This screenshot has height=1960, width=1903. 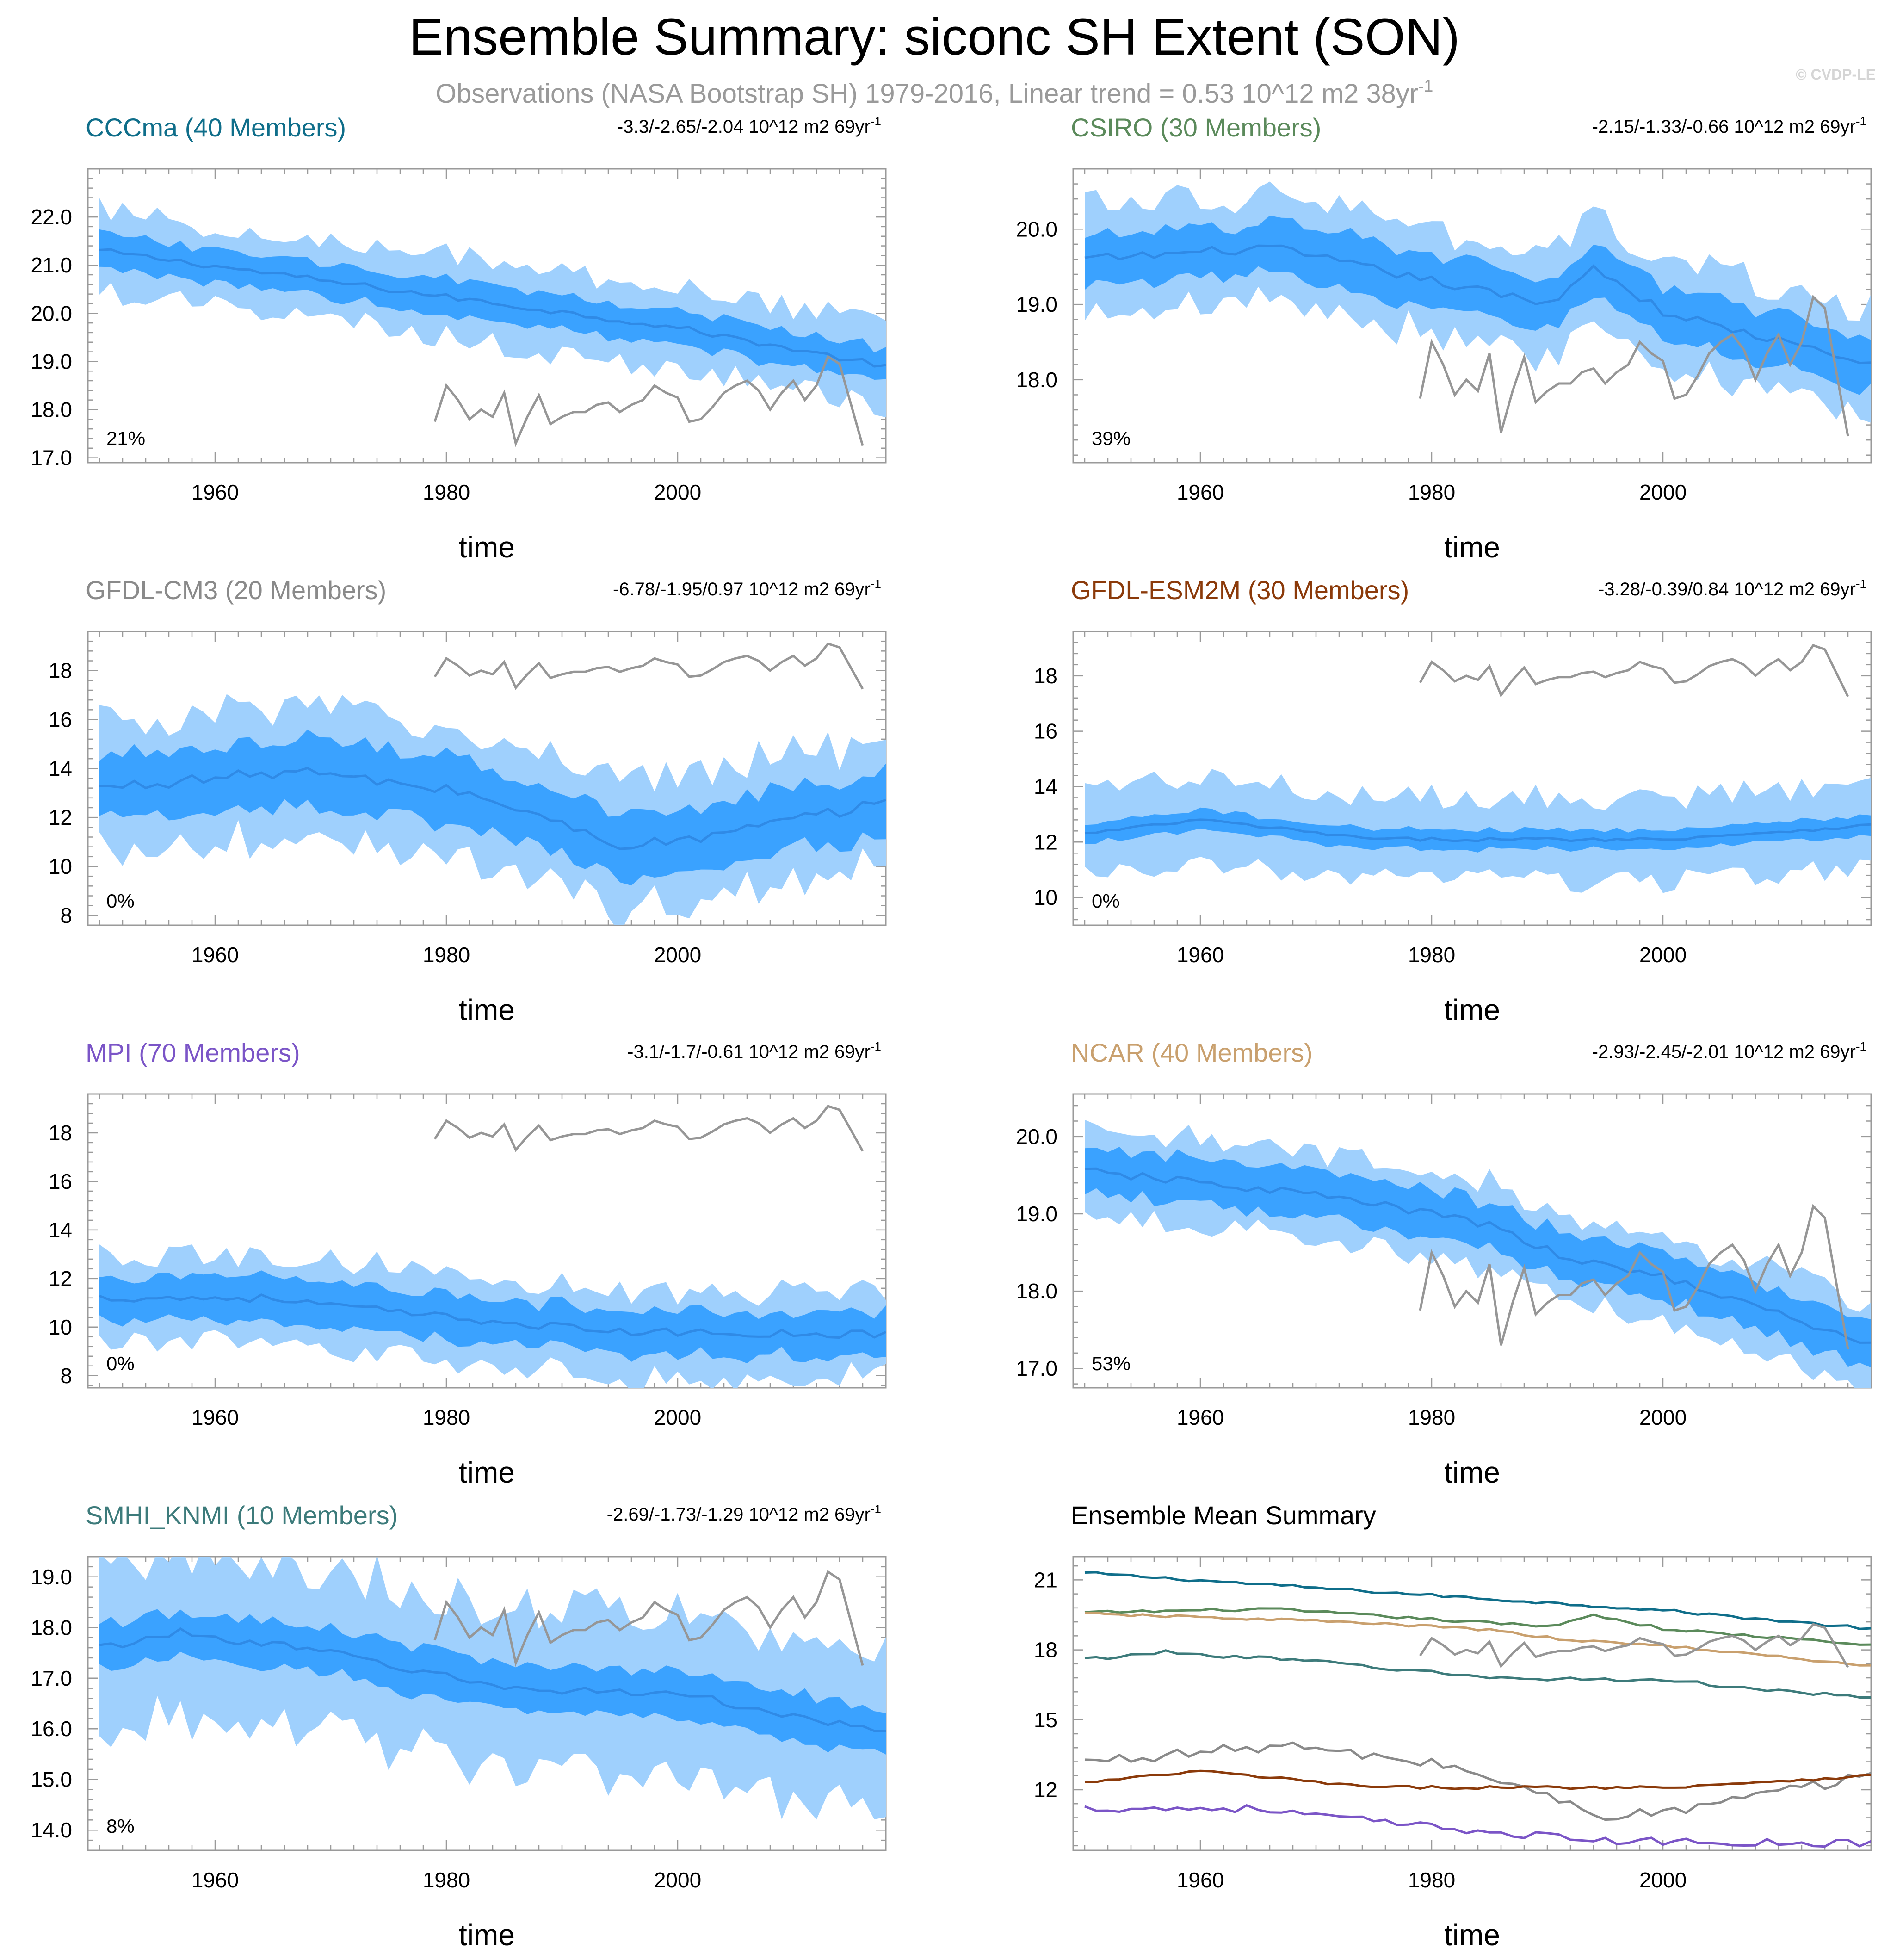 What do you see at coordinates (1634, 1646) in the screenshot?
I see `summary-observations-line` at bounding box center [1634, 1646].